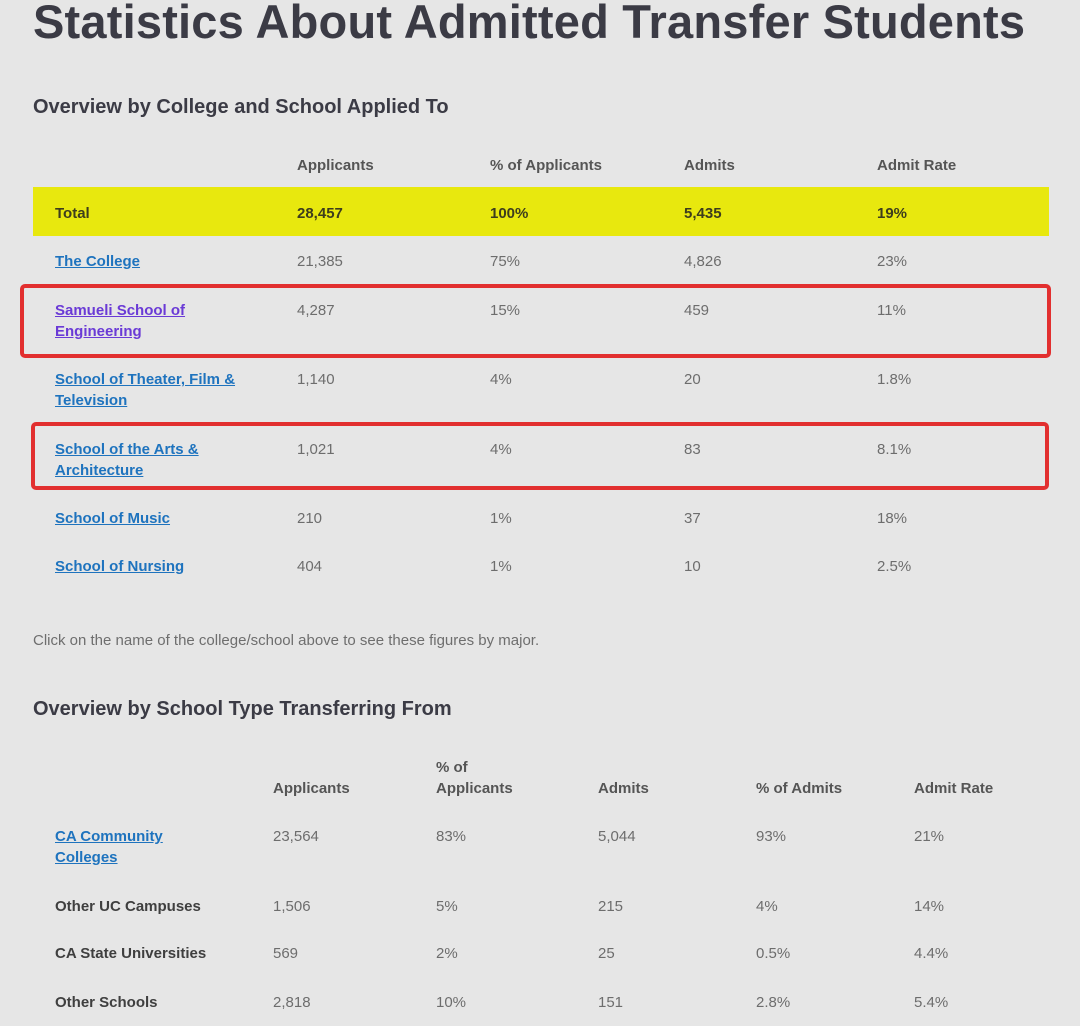  Describe the element at coordinates (286, 953) in the screenshot. I see `applicants-cell: 569` at that location.